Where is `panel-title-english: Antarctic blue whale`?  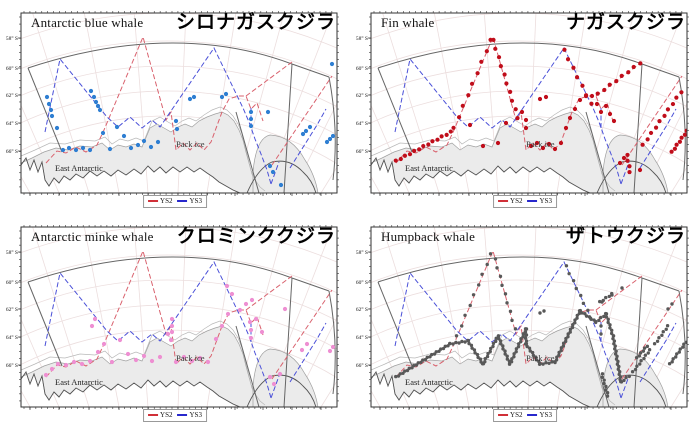
panel-title-english: Antarctic blue whale is located at coordinates (87, 22).